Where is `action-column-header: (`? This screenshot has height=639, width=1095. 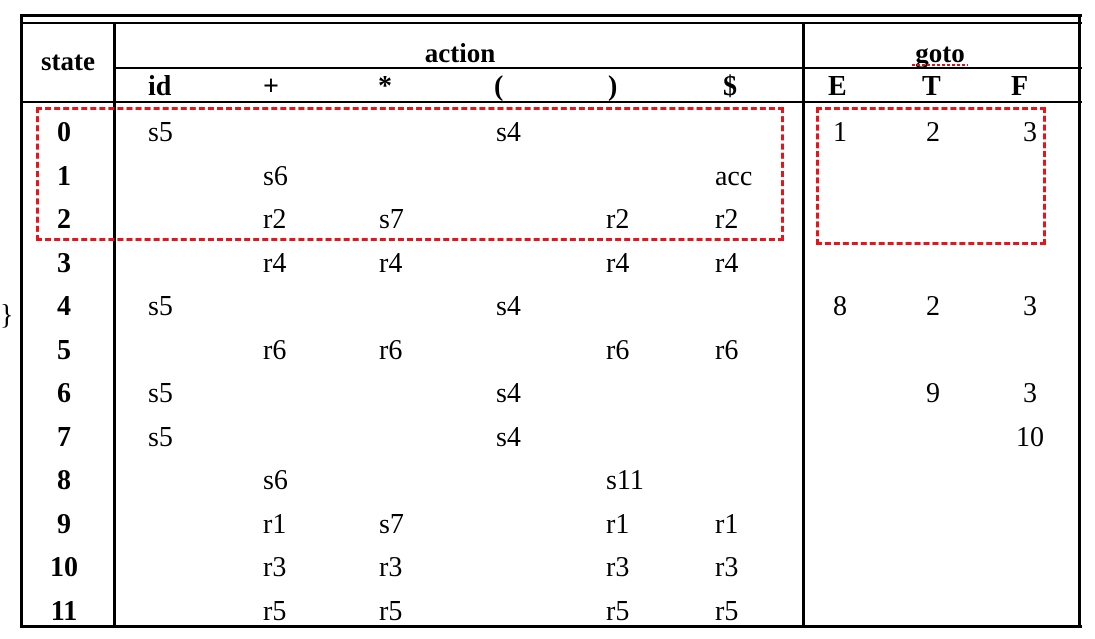 action-column-header: ( is located at coordinates (499, 86).